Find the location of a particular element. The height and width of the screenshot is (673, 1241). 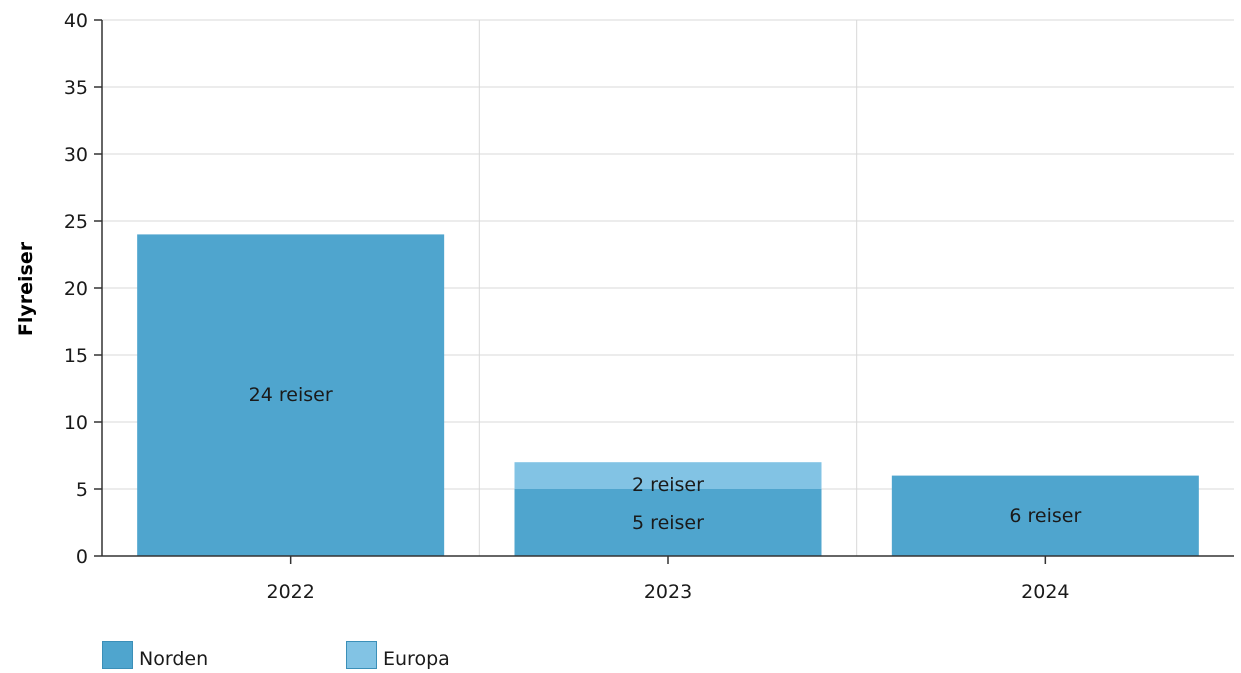

legend-swatch-norden is located at coordinates (117, 655).